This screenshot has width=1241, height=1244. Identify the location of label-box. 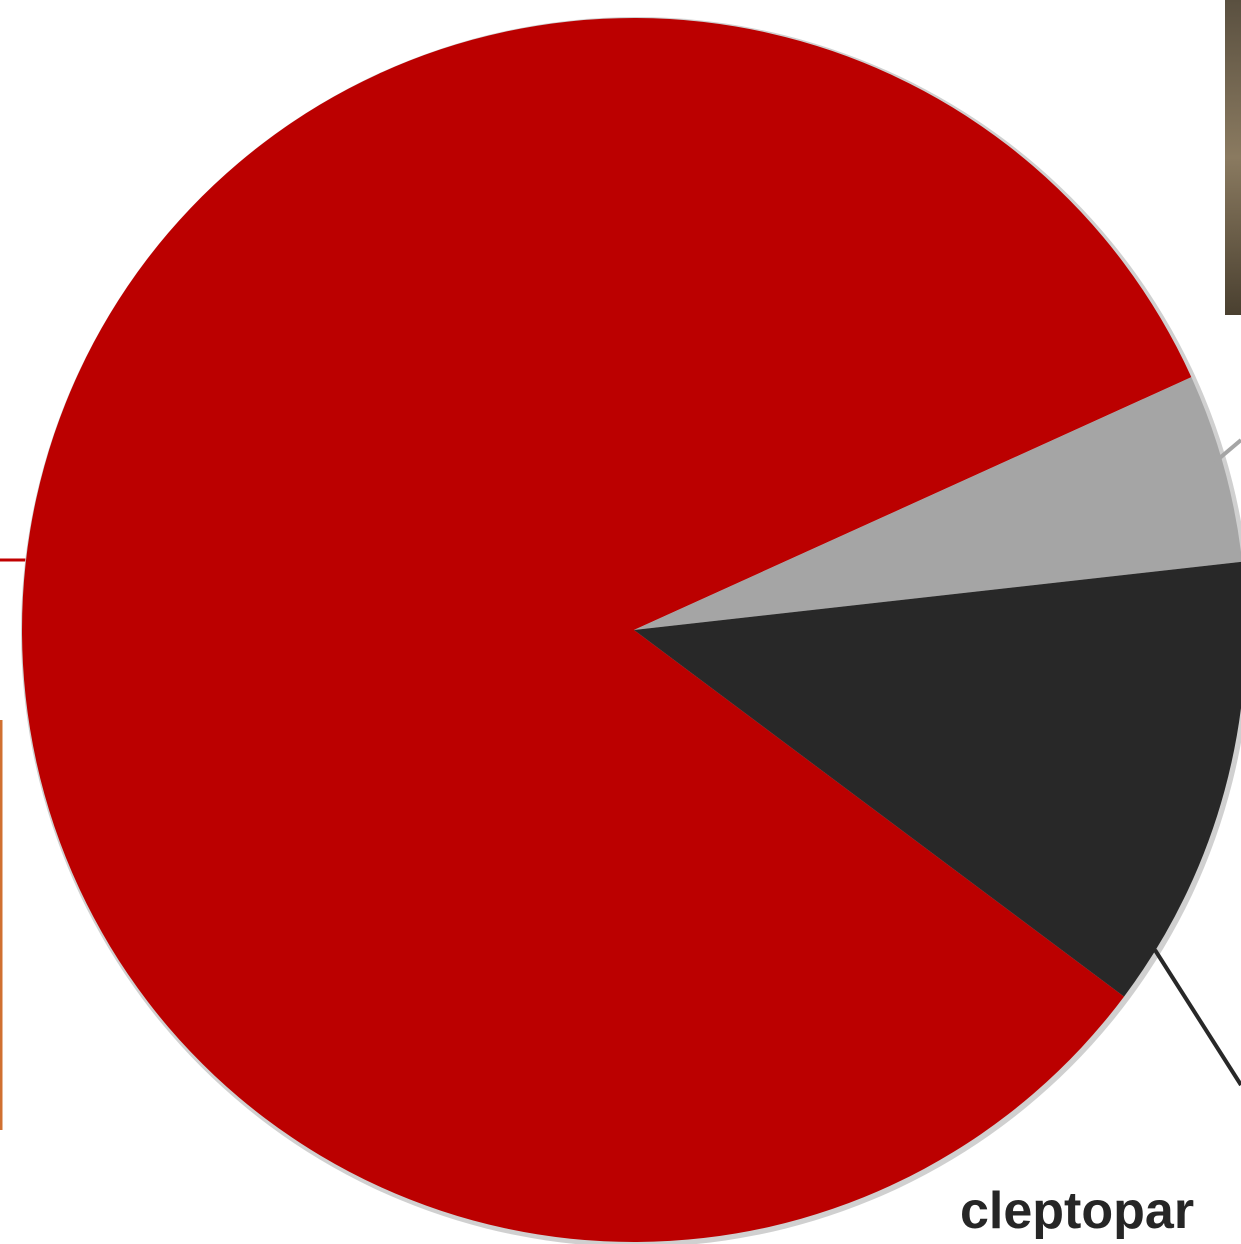
(1094, 1204).